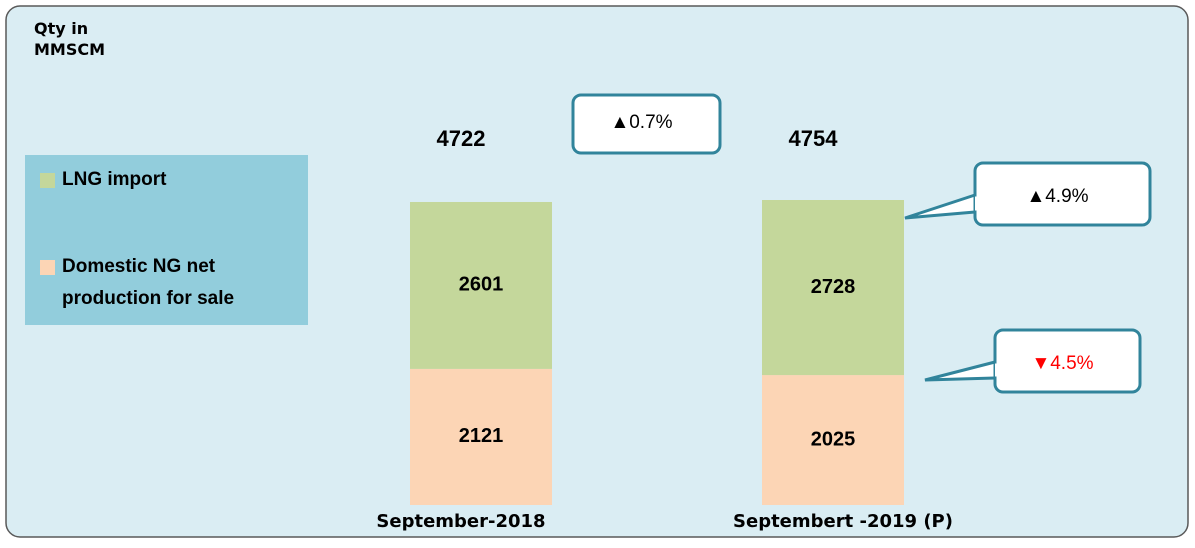 The height and width of the screenshot is (548, 1195). Describe the element at coordinates (1057, 196) in the screenshot. I see `annotation-label: ▲4.9%` at that location.